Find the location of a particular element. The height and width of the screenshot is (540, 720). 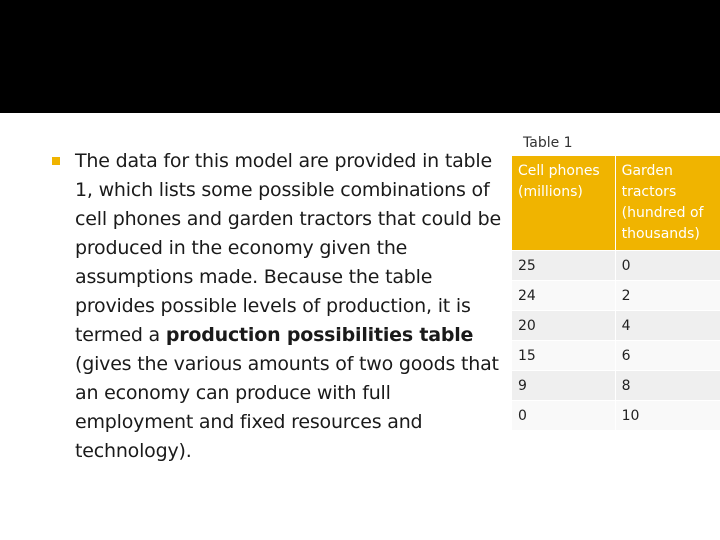

bullet-text-bold-term: production possibilities table is located at coordinates (319, 335).